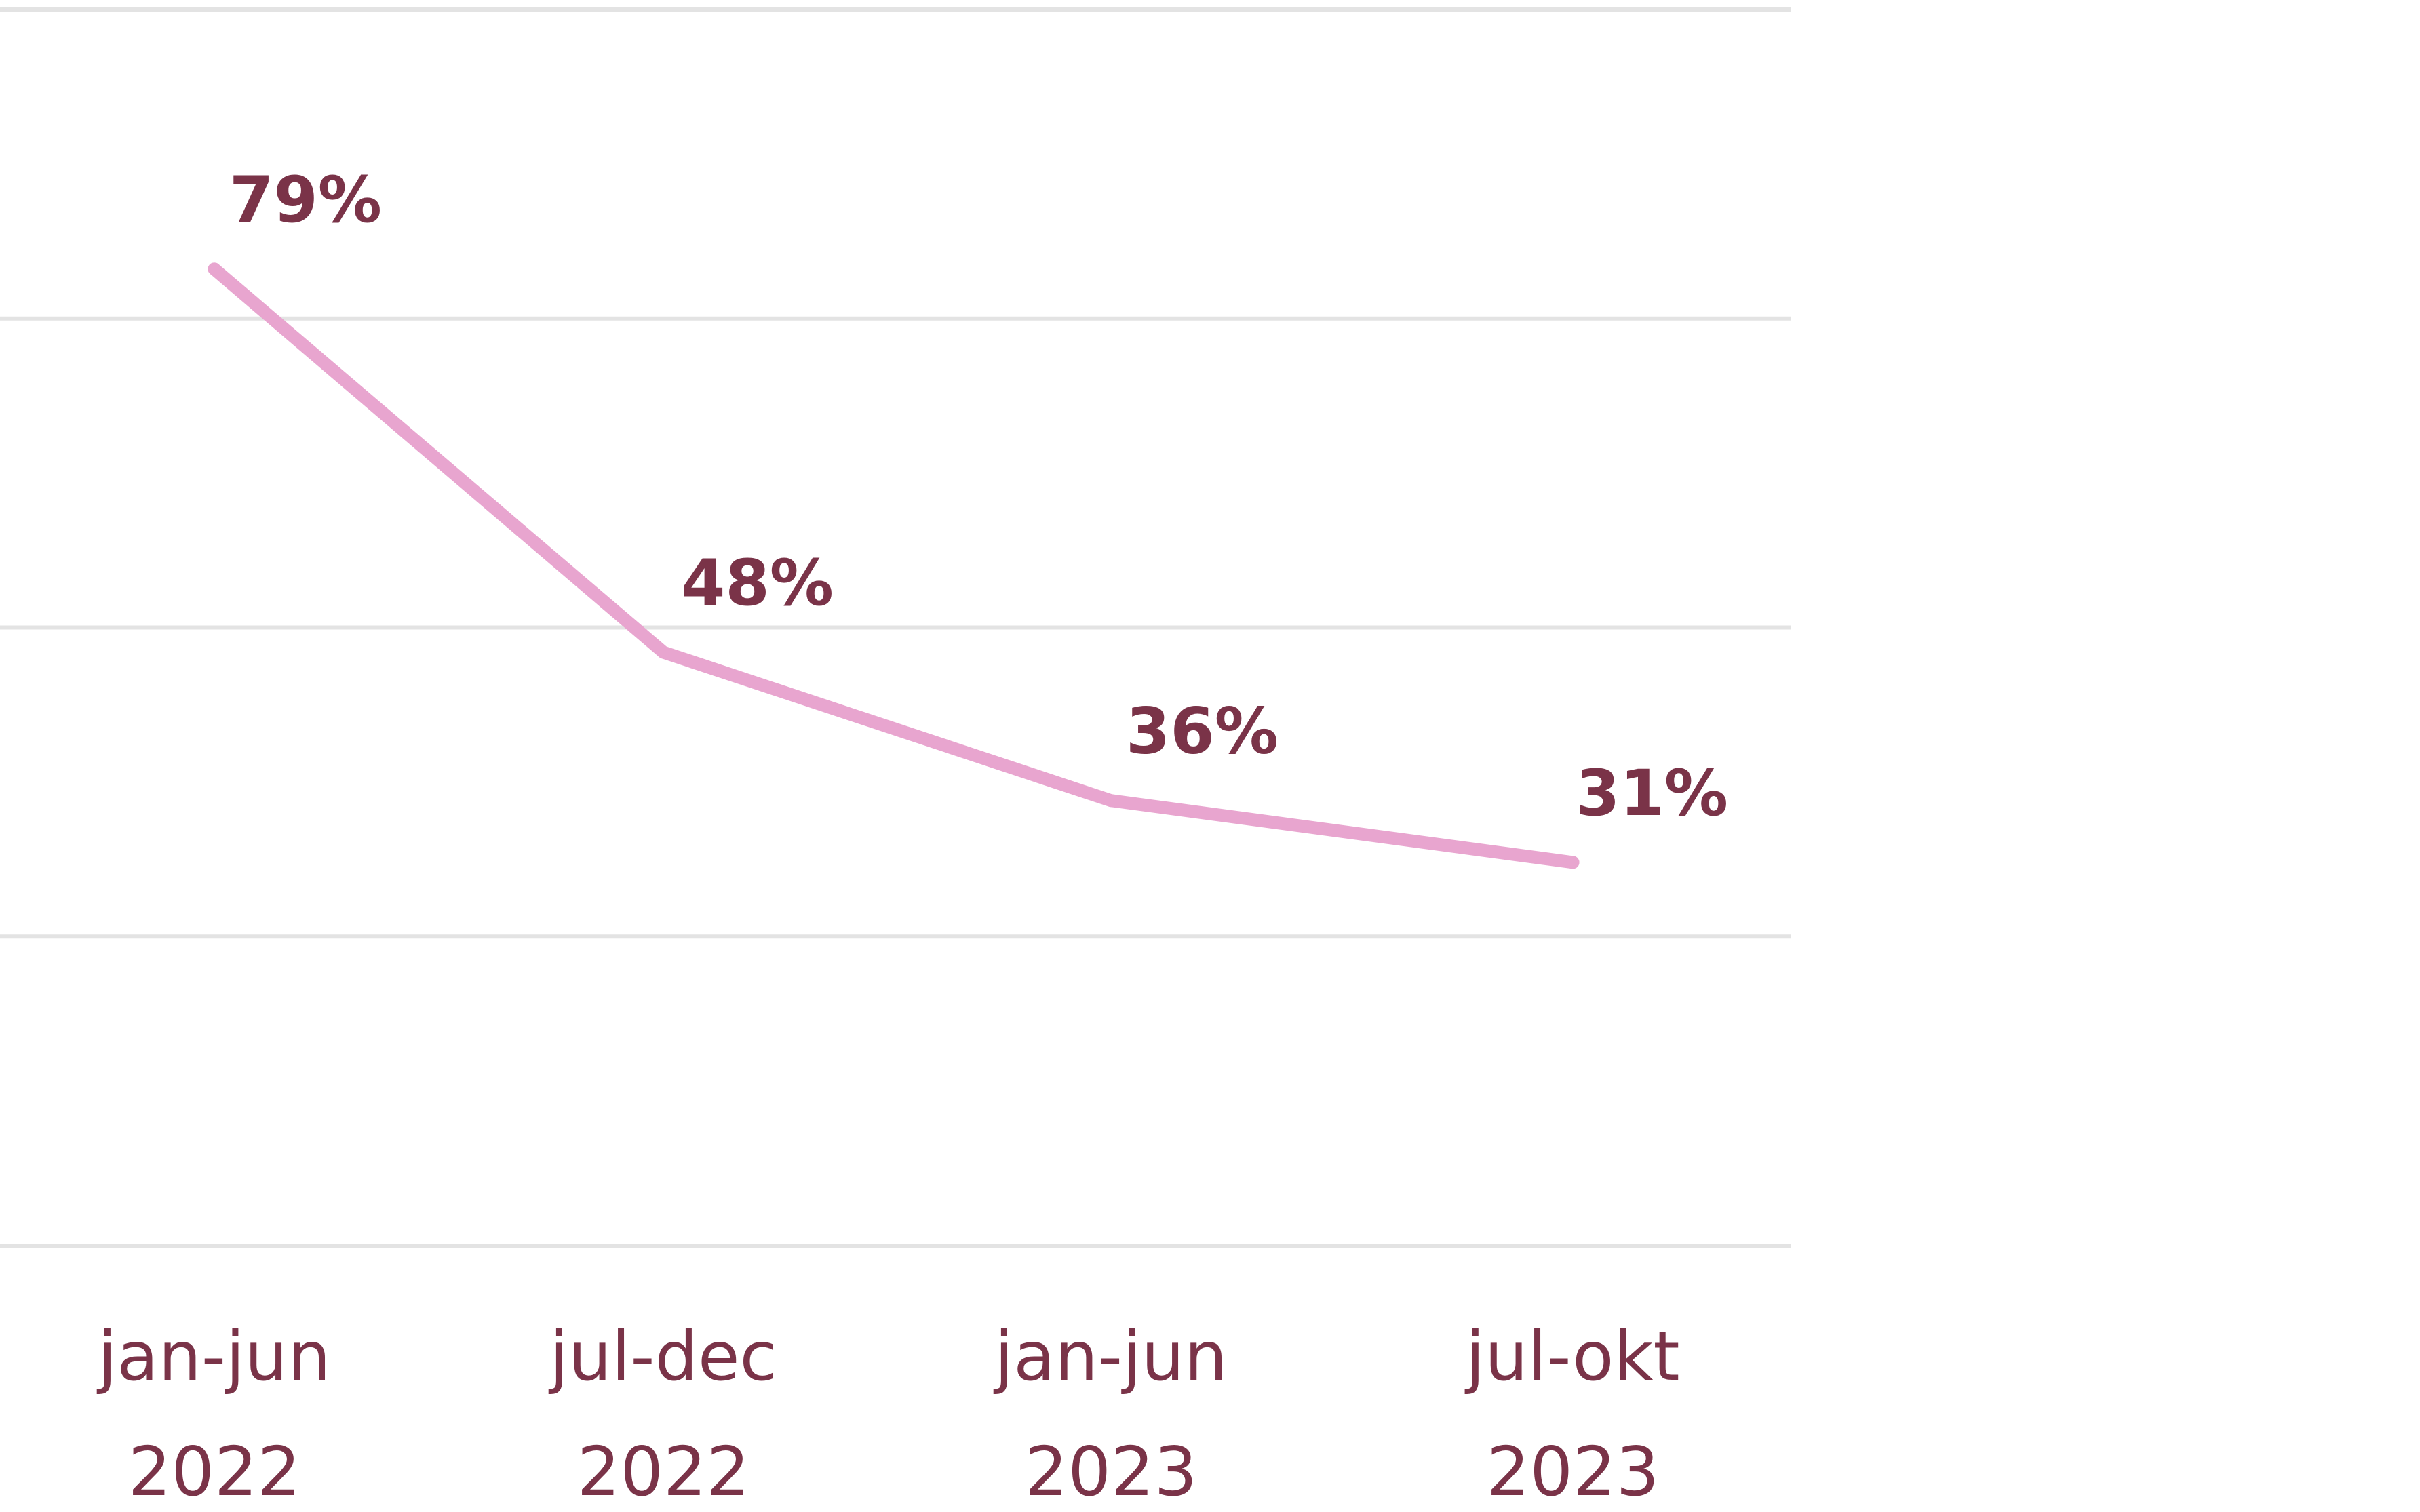  What do you see at coordinates (664, 1472) in the screenshot?
I see `x-tick-label-1-line-2: 2022` at bounding box center [664, 1472].